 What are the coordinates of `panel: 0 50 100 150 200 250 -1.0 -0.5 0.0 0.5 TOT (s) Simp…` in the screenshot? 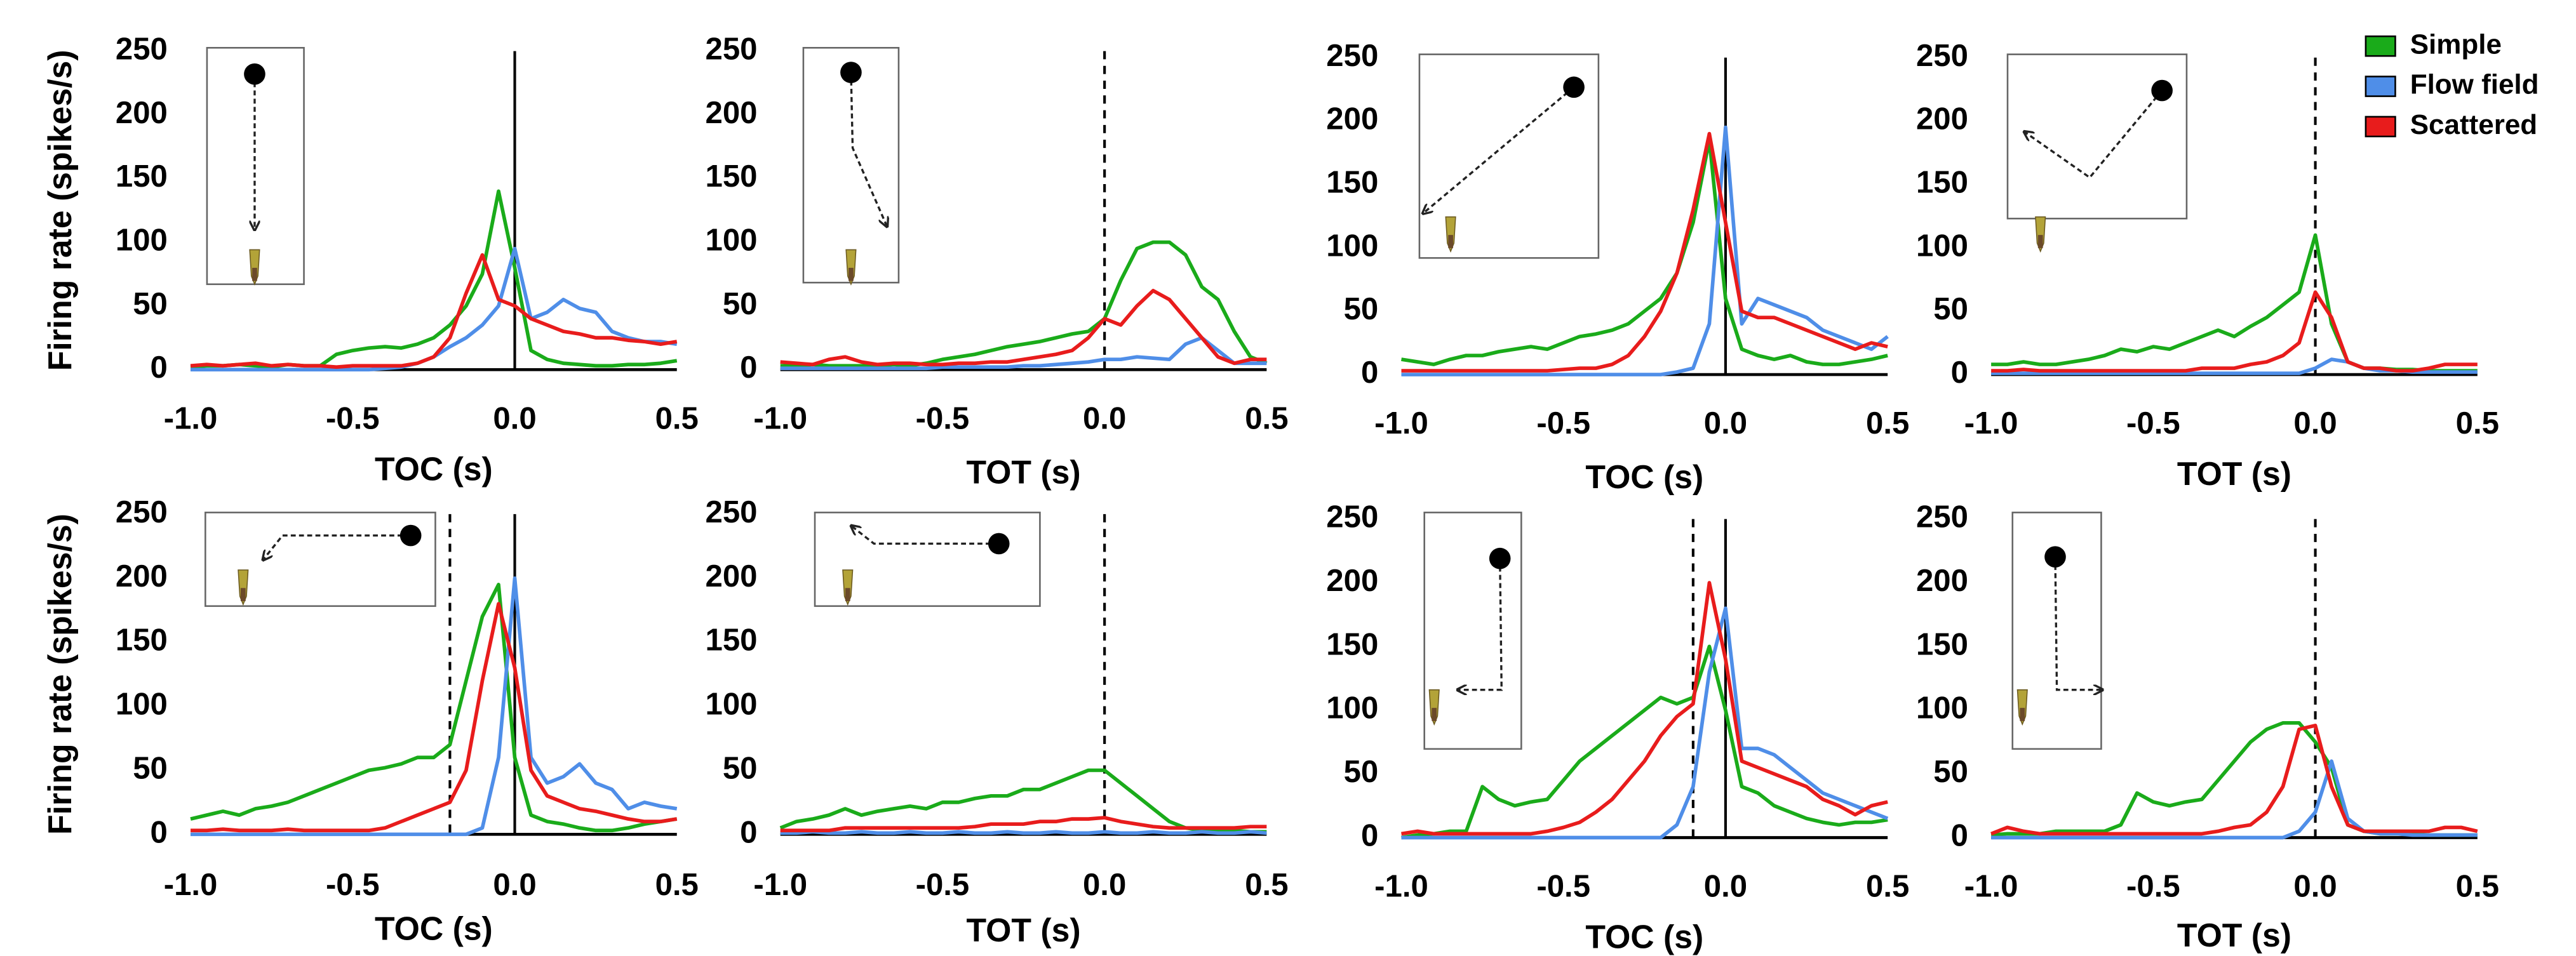 It's located at (2227, 260).